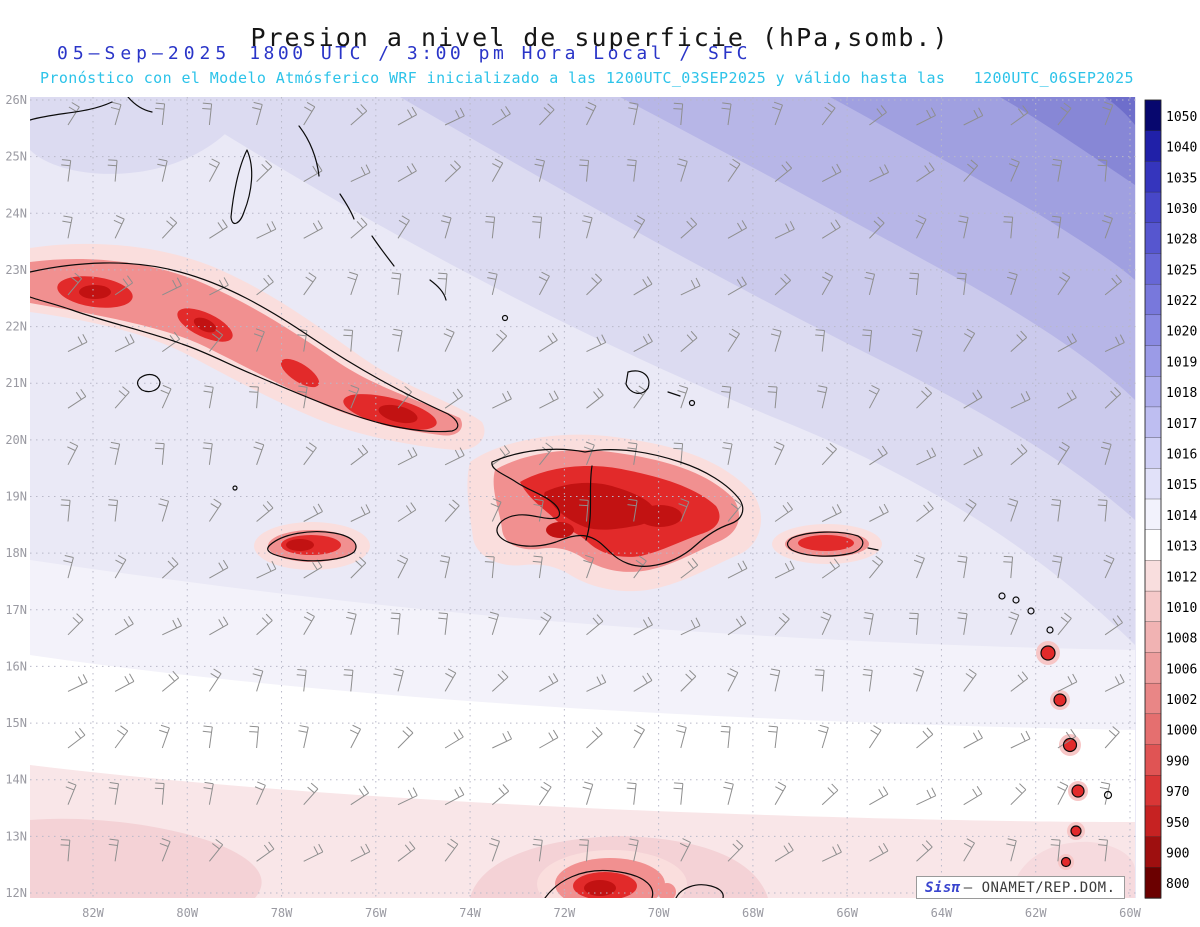 Image resolution: width=1200 pixels, height=927 pixels. What do you see at coordinates (1039, 887) in the screenshot?
I see `watermark-org: – ONAMET/REP.DOM.` at bounding box center [1039, 887].